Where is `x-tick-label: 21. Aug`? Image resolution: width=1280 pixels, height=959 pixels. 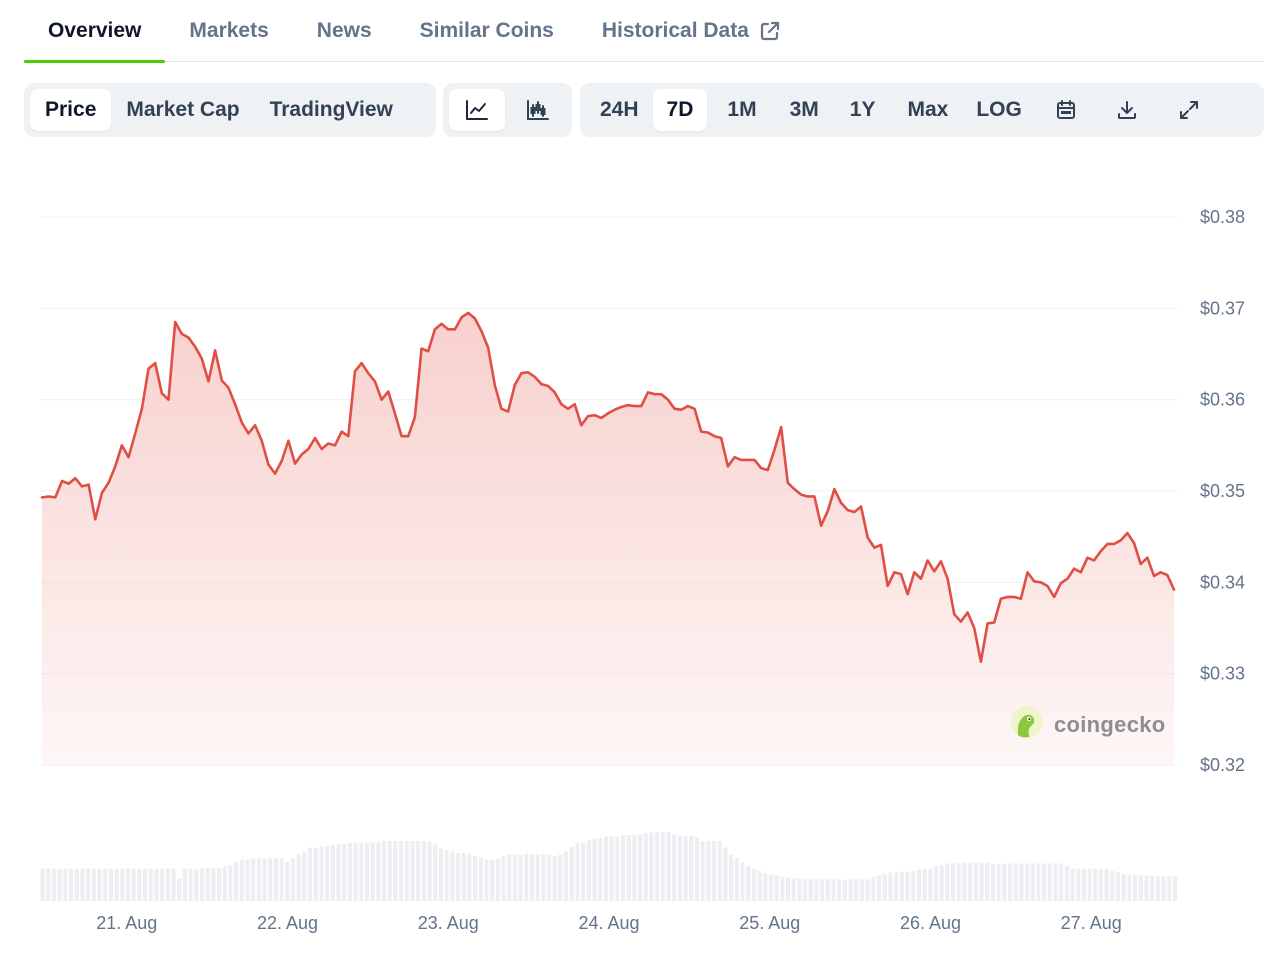
x-tick-label: 21. Aug is located at coordinates (126, 923).